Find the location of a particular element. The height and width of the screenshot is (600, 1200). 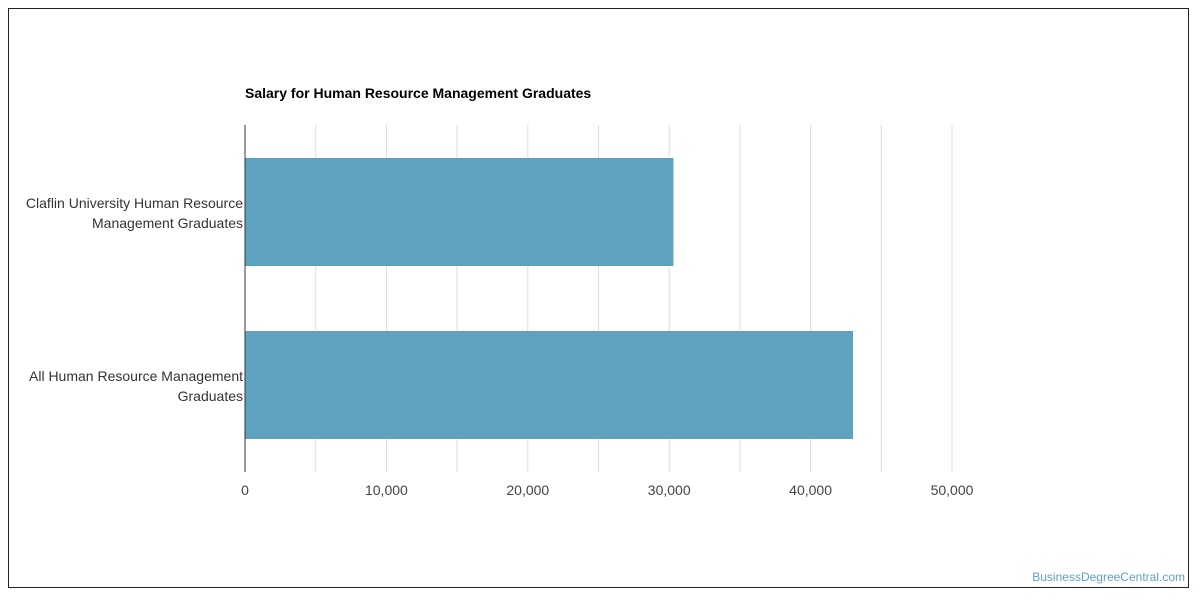

x-tick-label: 0 is located at coordinates (245, 490).